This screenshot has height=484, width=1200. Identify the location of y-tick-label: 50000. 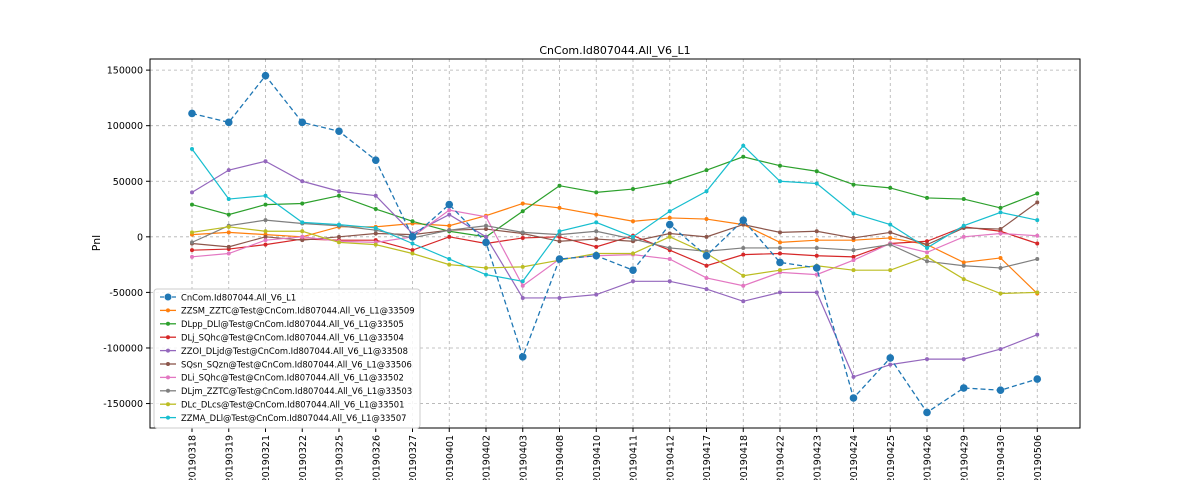
(128, 182).